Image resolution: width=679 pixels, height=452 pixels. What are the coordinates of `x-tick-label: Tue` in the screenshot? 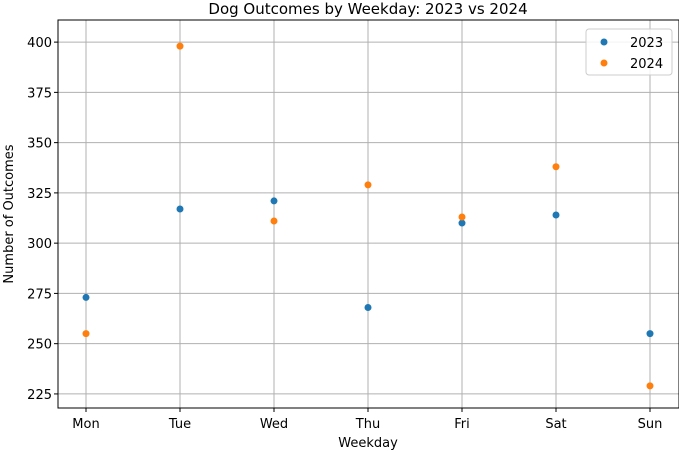 It's located at (179, 424).